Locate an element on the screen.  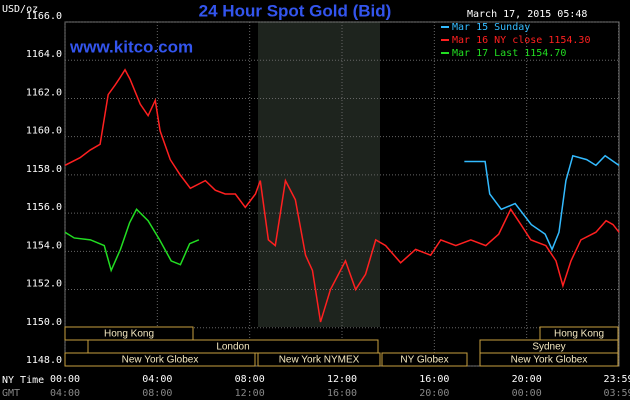
x2-tick-label: 16:00 is located at coordinates (342, 393).